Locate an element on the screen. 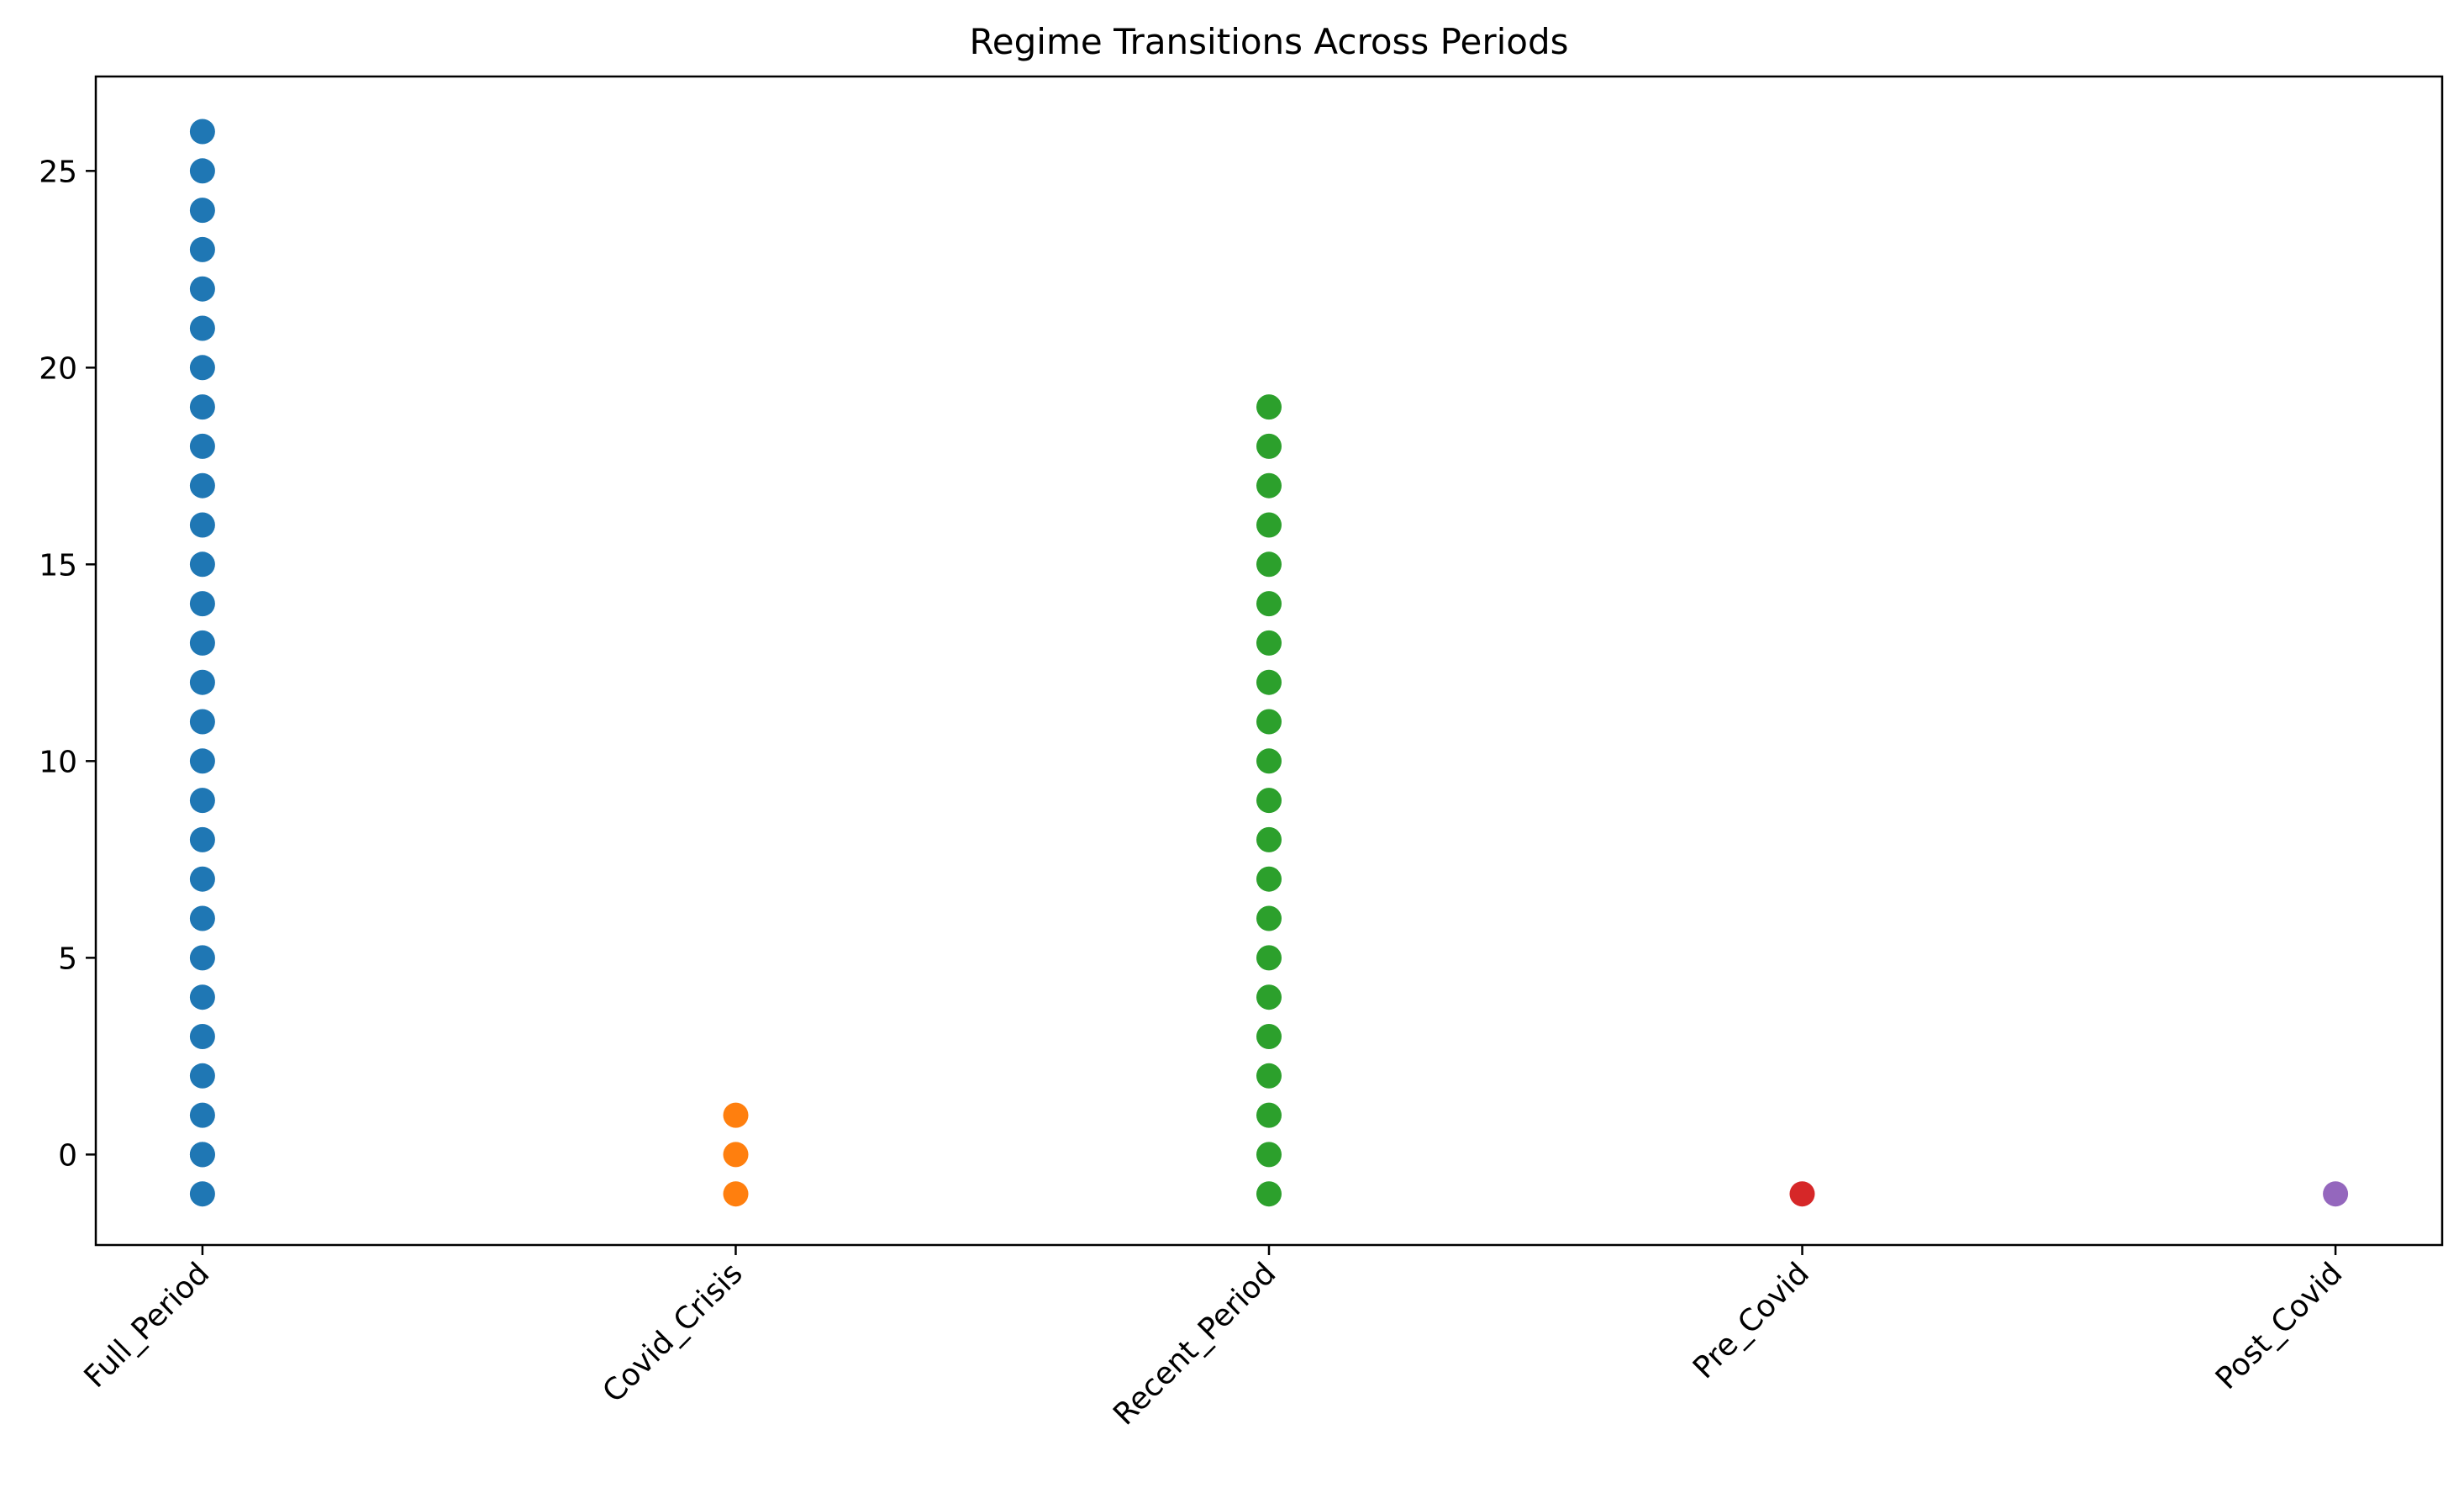 The height and width of the screenshot is (1493, 2464). y-tick-label-20: 20 is located at coordinates (58, 368).